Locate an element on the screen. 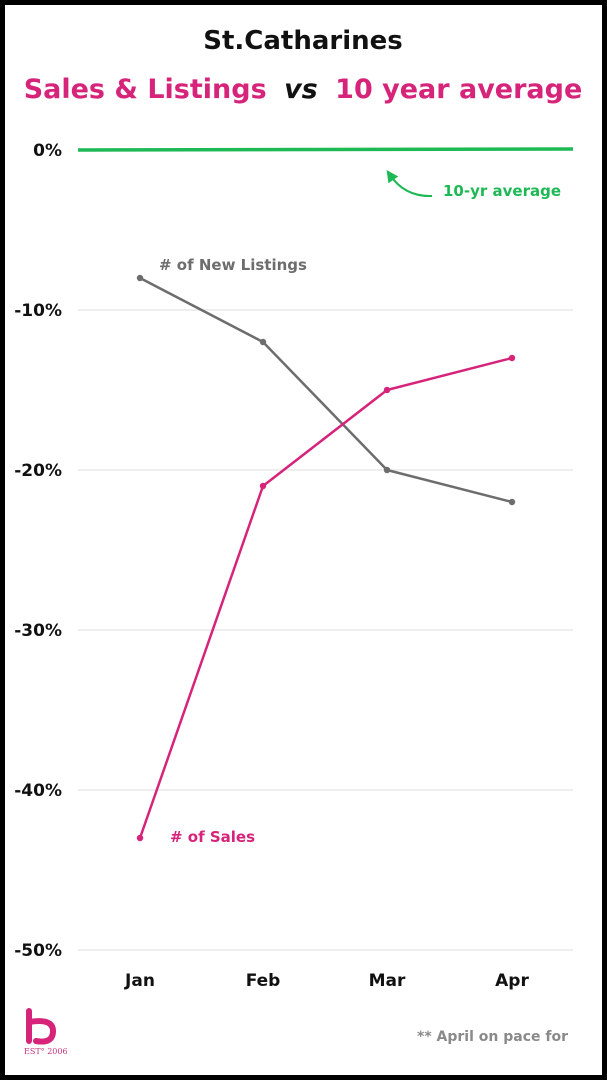 Image resolution: width=607 pixels, height=1080 pixels. average-line-label: 10-yr average is located at coordinates (502, 191).